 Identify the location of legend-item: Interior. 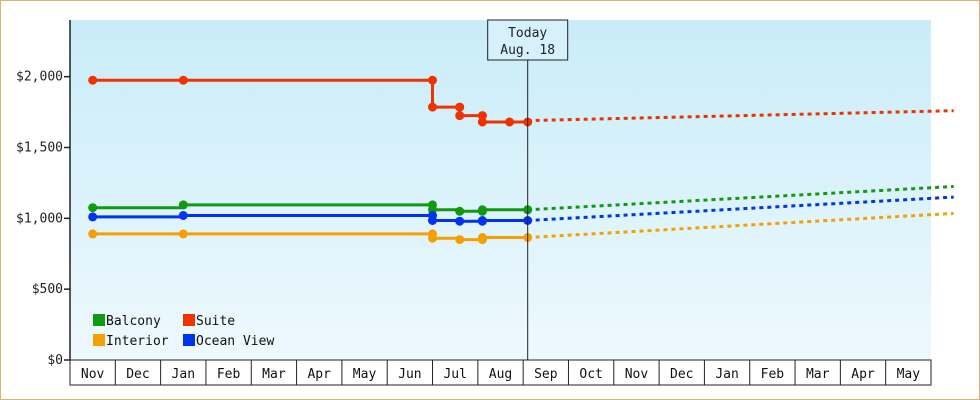
(131, 341).